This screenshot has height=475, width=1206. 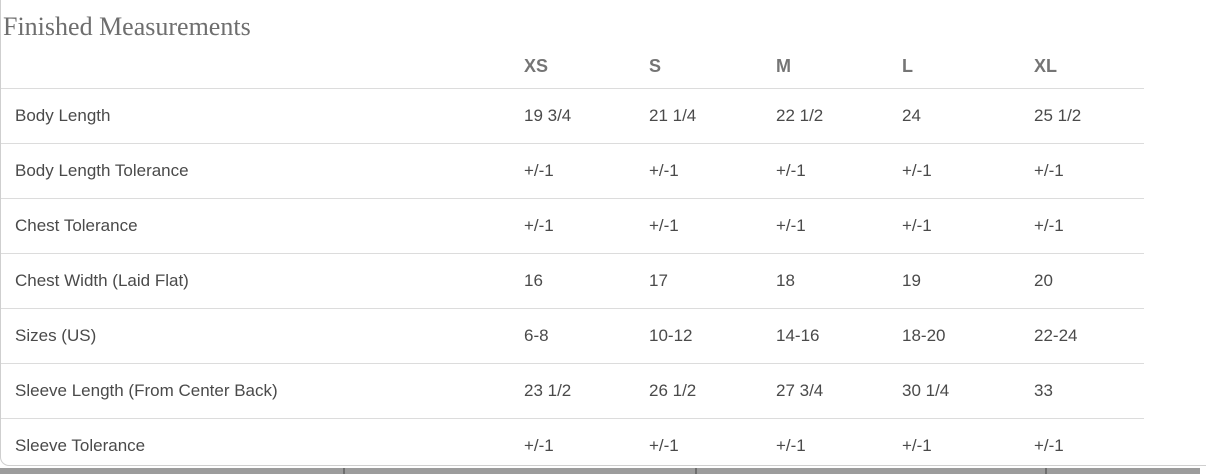 I want to click on measurement-value: 18-20, so click(x=968, y=336).